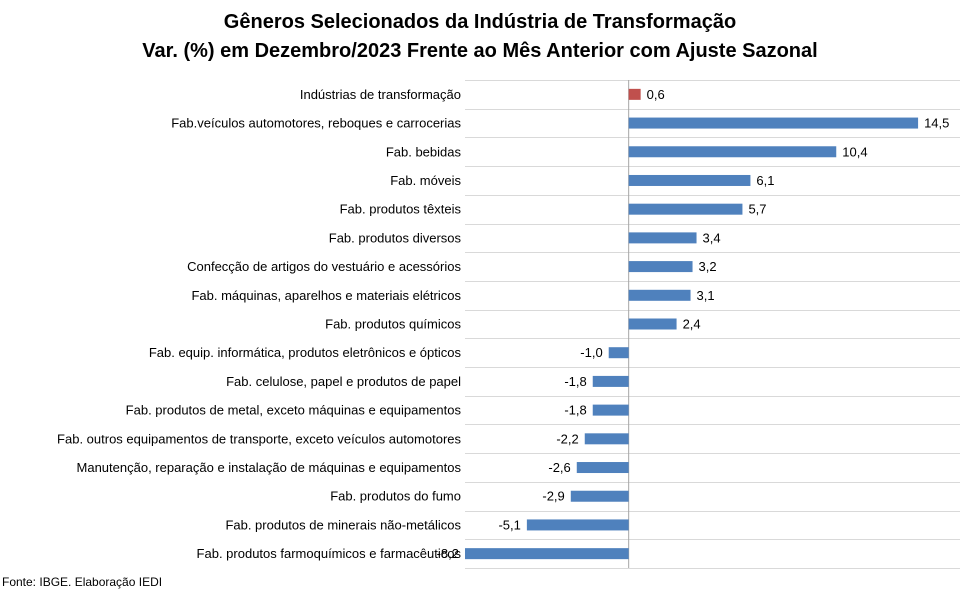 Image resolution: width=960 pixels, height=595 pixels. I want to click on value-label: 2,4, so click(692, 324).